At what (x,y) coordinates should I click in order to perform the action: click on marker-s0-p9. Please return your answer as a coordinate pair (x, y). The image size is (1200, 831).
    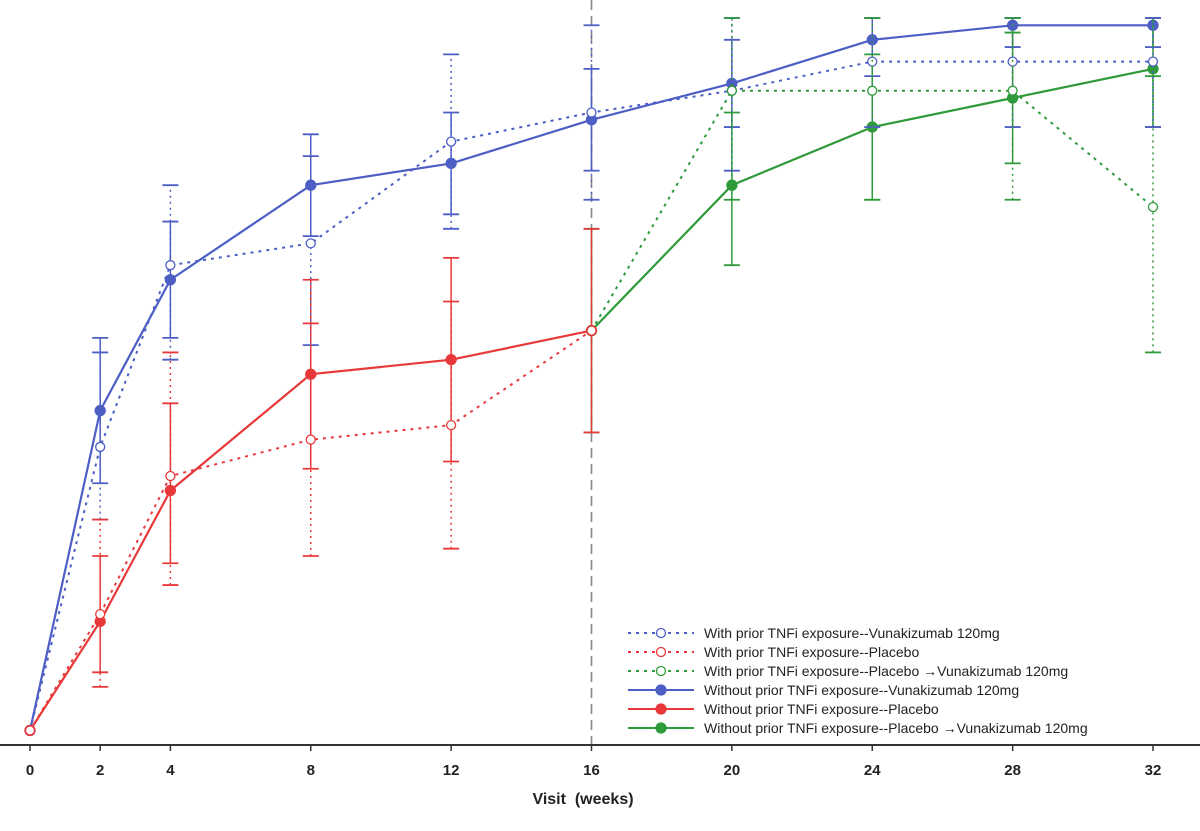
    Looking at the image, I should click on (1153, 61).